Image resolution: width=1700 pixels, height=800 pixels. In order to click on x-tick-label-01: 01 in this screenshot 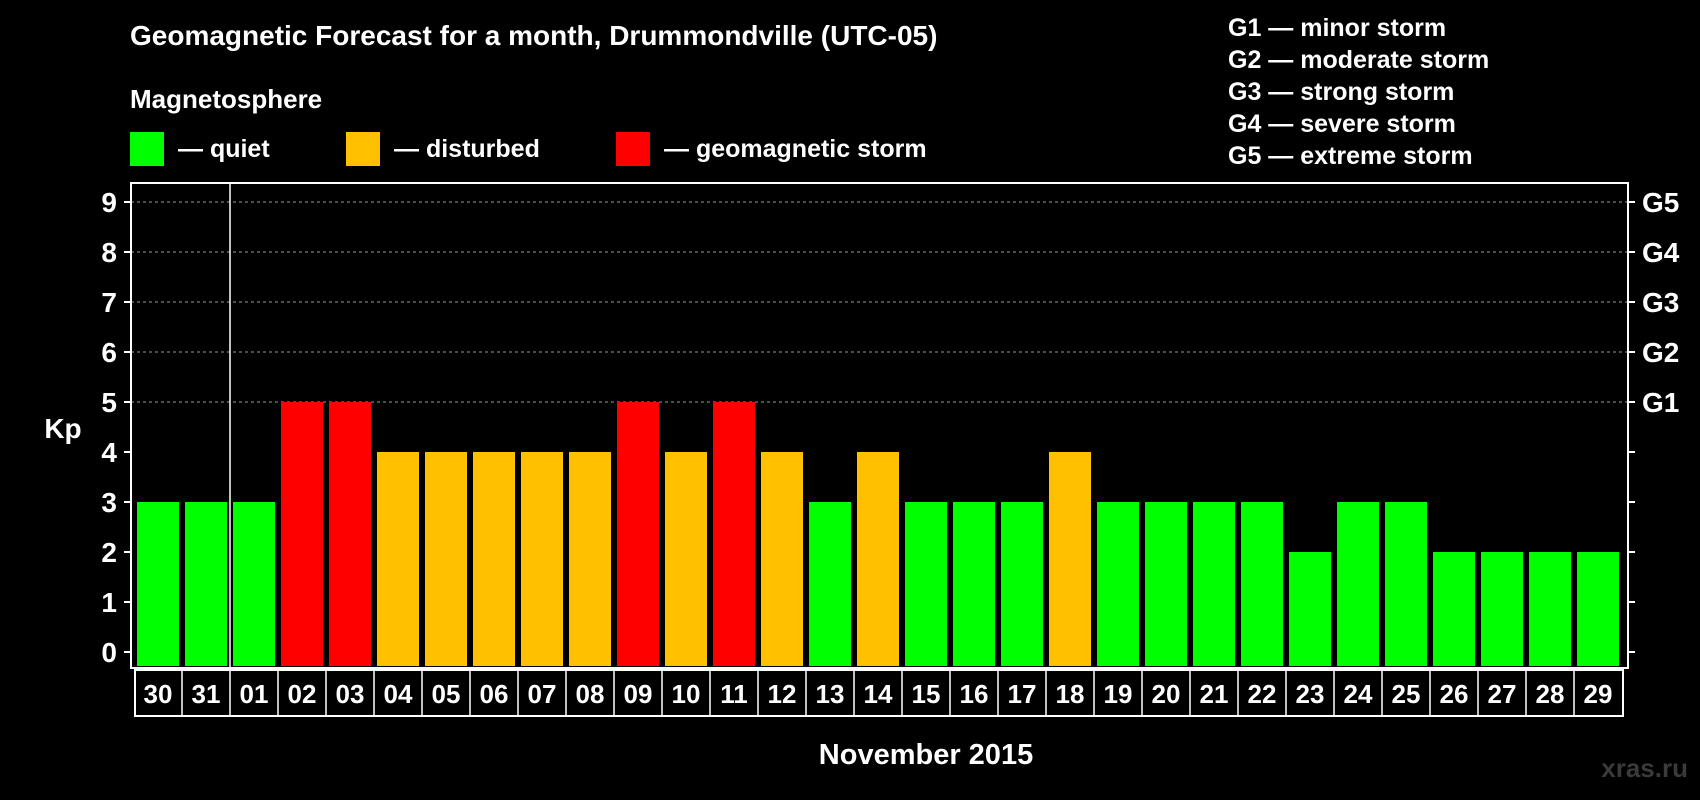, I will do `click(254, 694)`.